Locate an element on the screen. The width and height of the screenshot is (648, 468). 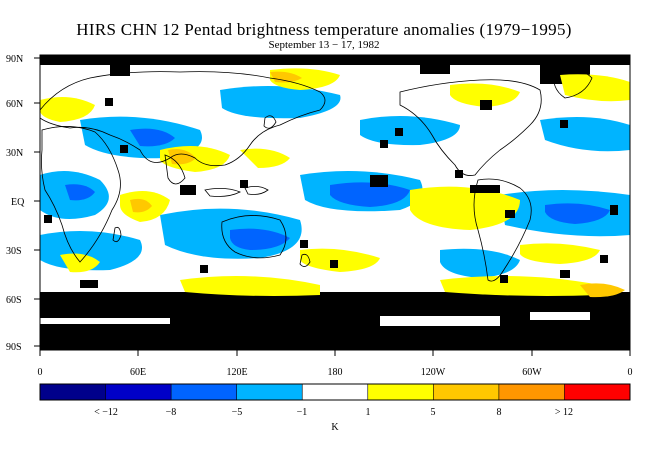
lat-label-30s: 30S is located at coordinates (14, 251).